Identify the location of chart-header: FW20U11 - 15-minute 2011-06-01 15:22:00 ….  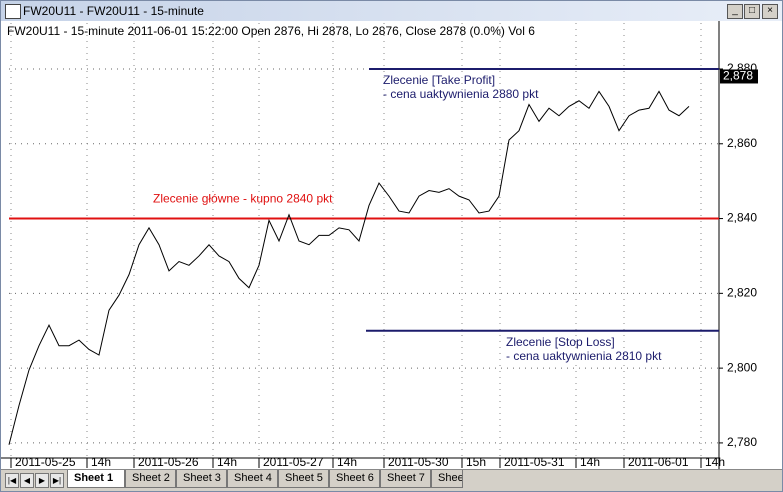
(271, 31).